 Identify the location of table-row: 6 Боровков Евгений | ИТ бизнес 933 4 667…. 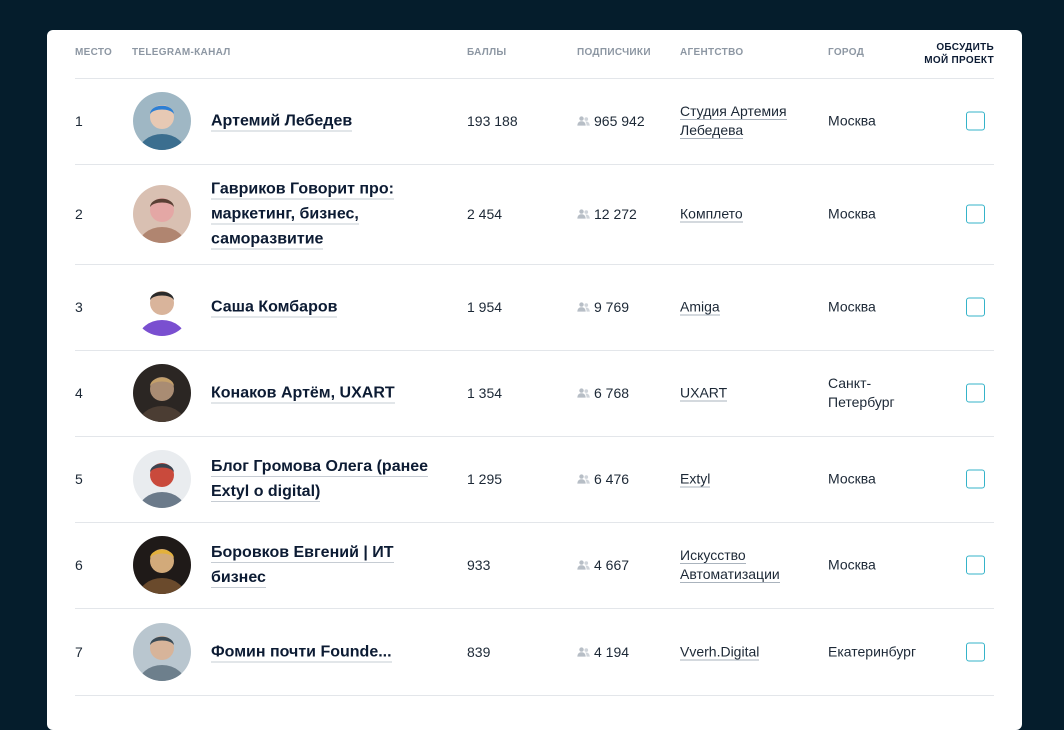
(534, 565).